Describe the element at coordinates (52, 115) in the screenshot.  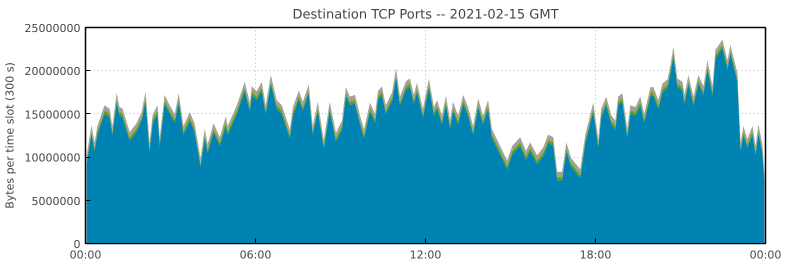
I see `y-tick-label: 15000000` at that location.